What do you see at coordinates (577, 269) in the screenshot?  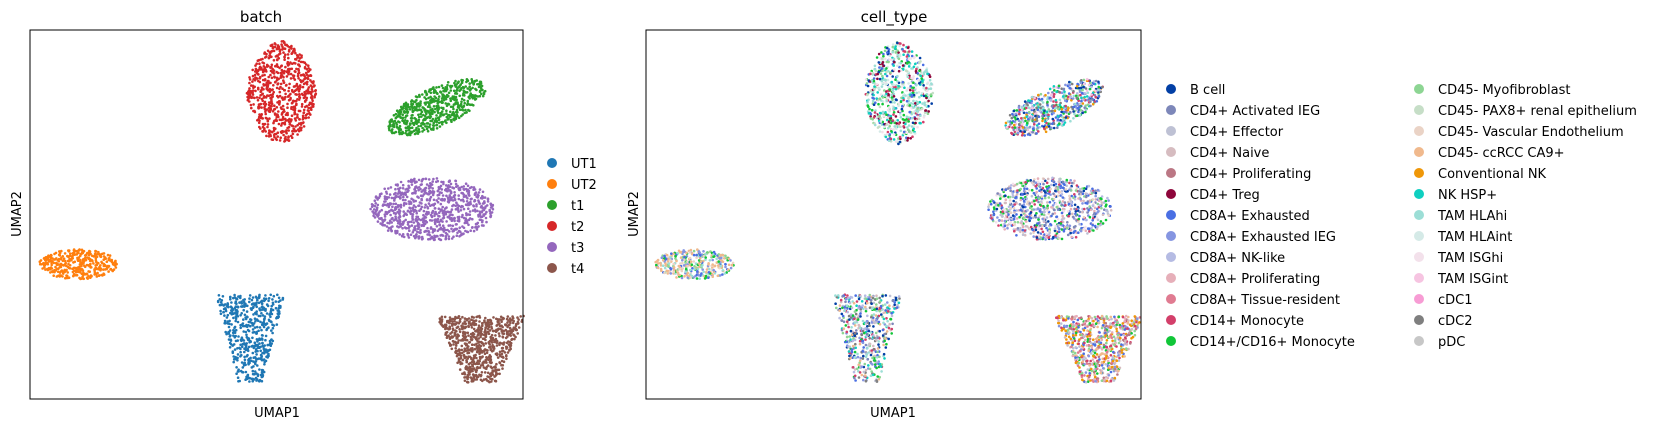 I see `legend-label-t4: t4` at bounding box center [577, 269].